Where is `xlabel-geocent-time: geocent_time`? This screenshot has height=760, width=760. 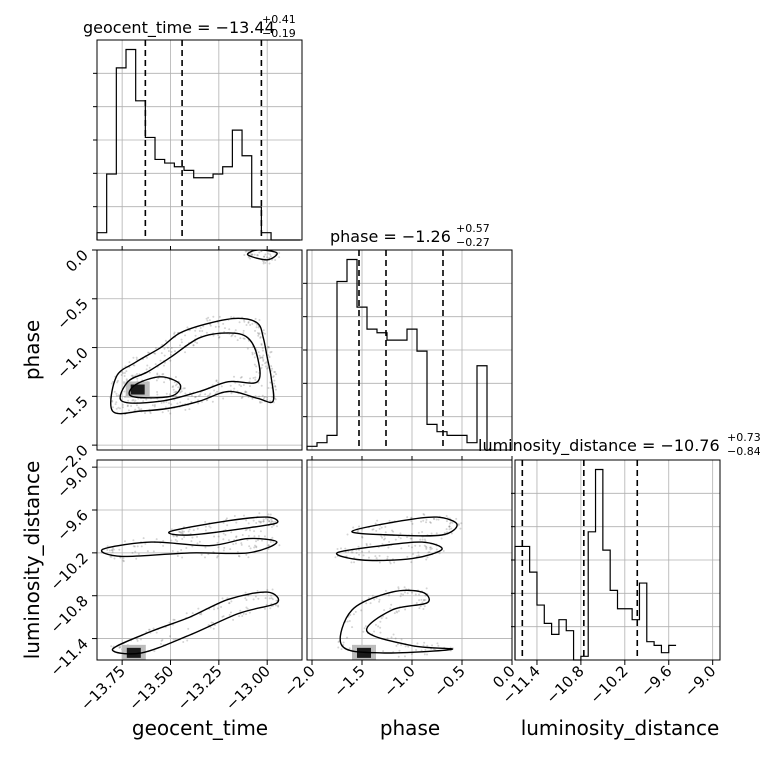
xlabel-geocent-time: geocent_time is located at coordinates (200, 728).